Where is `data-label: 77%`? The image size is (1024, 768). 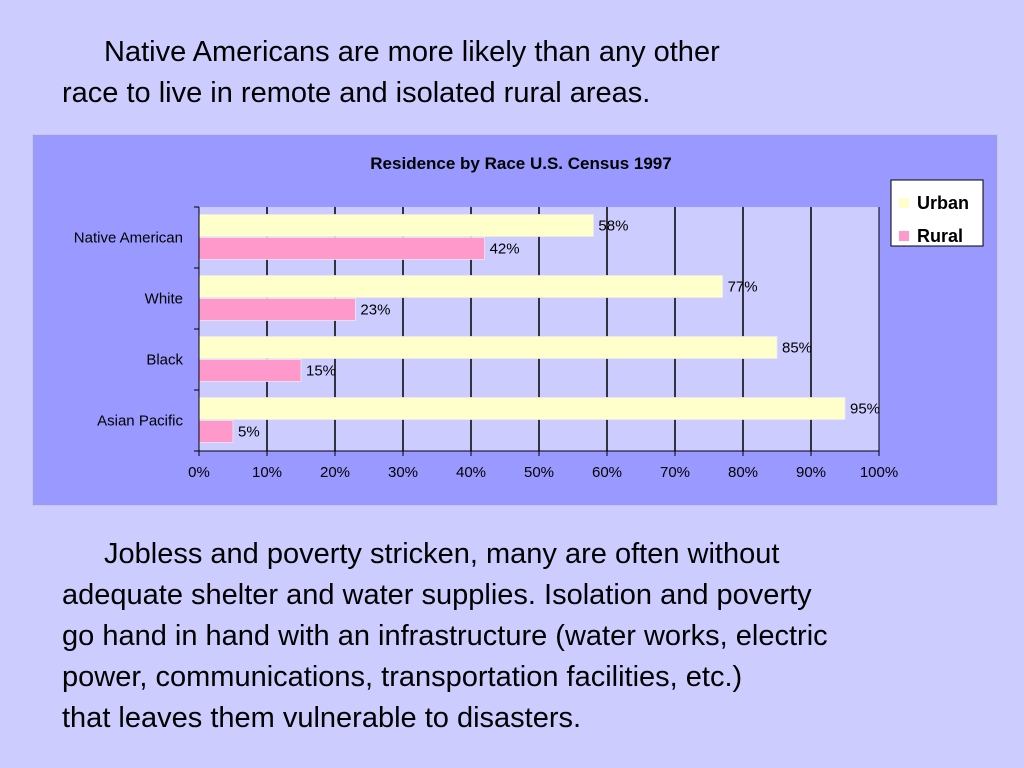
data-label: 77% is located at coordinates (743, 287).